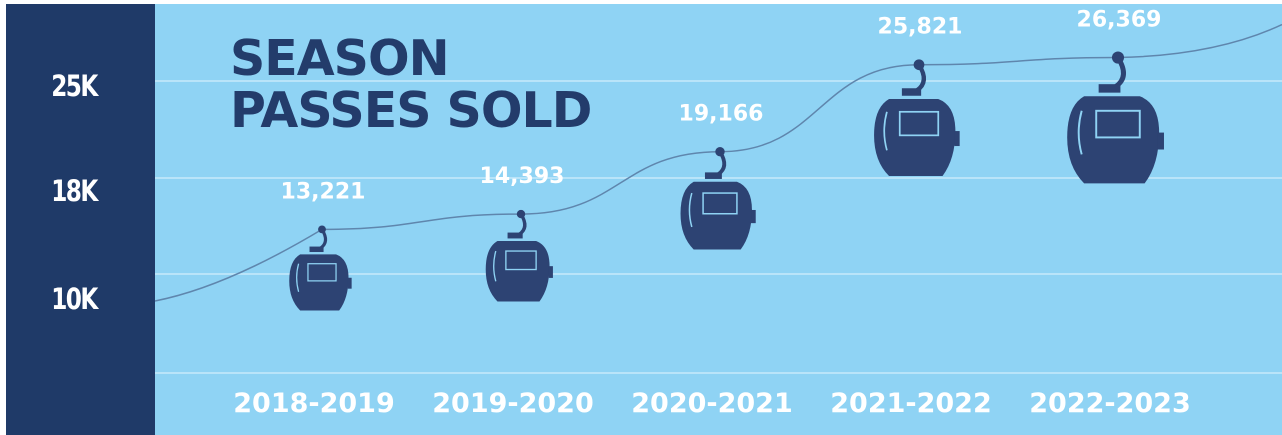 This screenshot has width=1282, height=435. Describe the element at coordinates (323, 191) in the screenshot. I see `value-label: 13,221` at that location.